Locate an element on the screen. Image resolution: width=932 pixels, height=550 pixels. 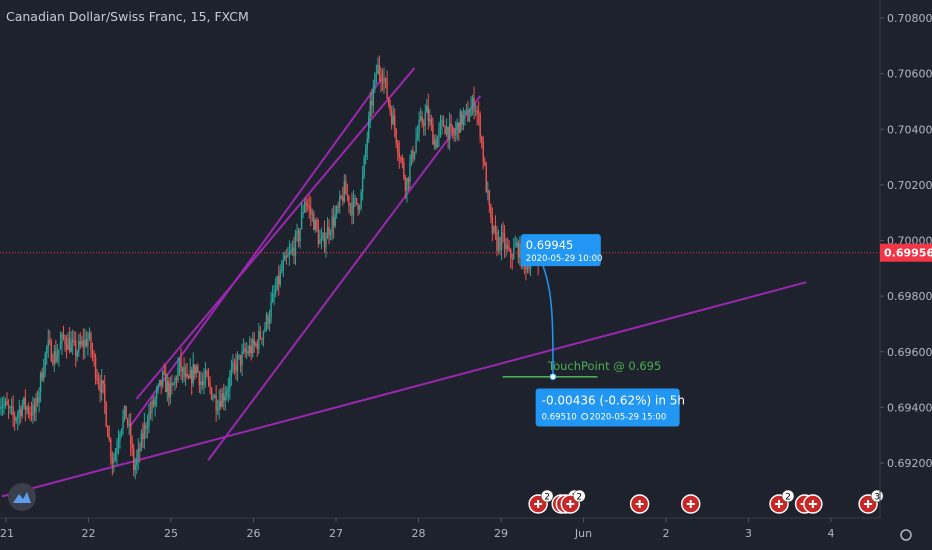
logo-icon is located at coordinates (22, 497).